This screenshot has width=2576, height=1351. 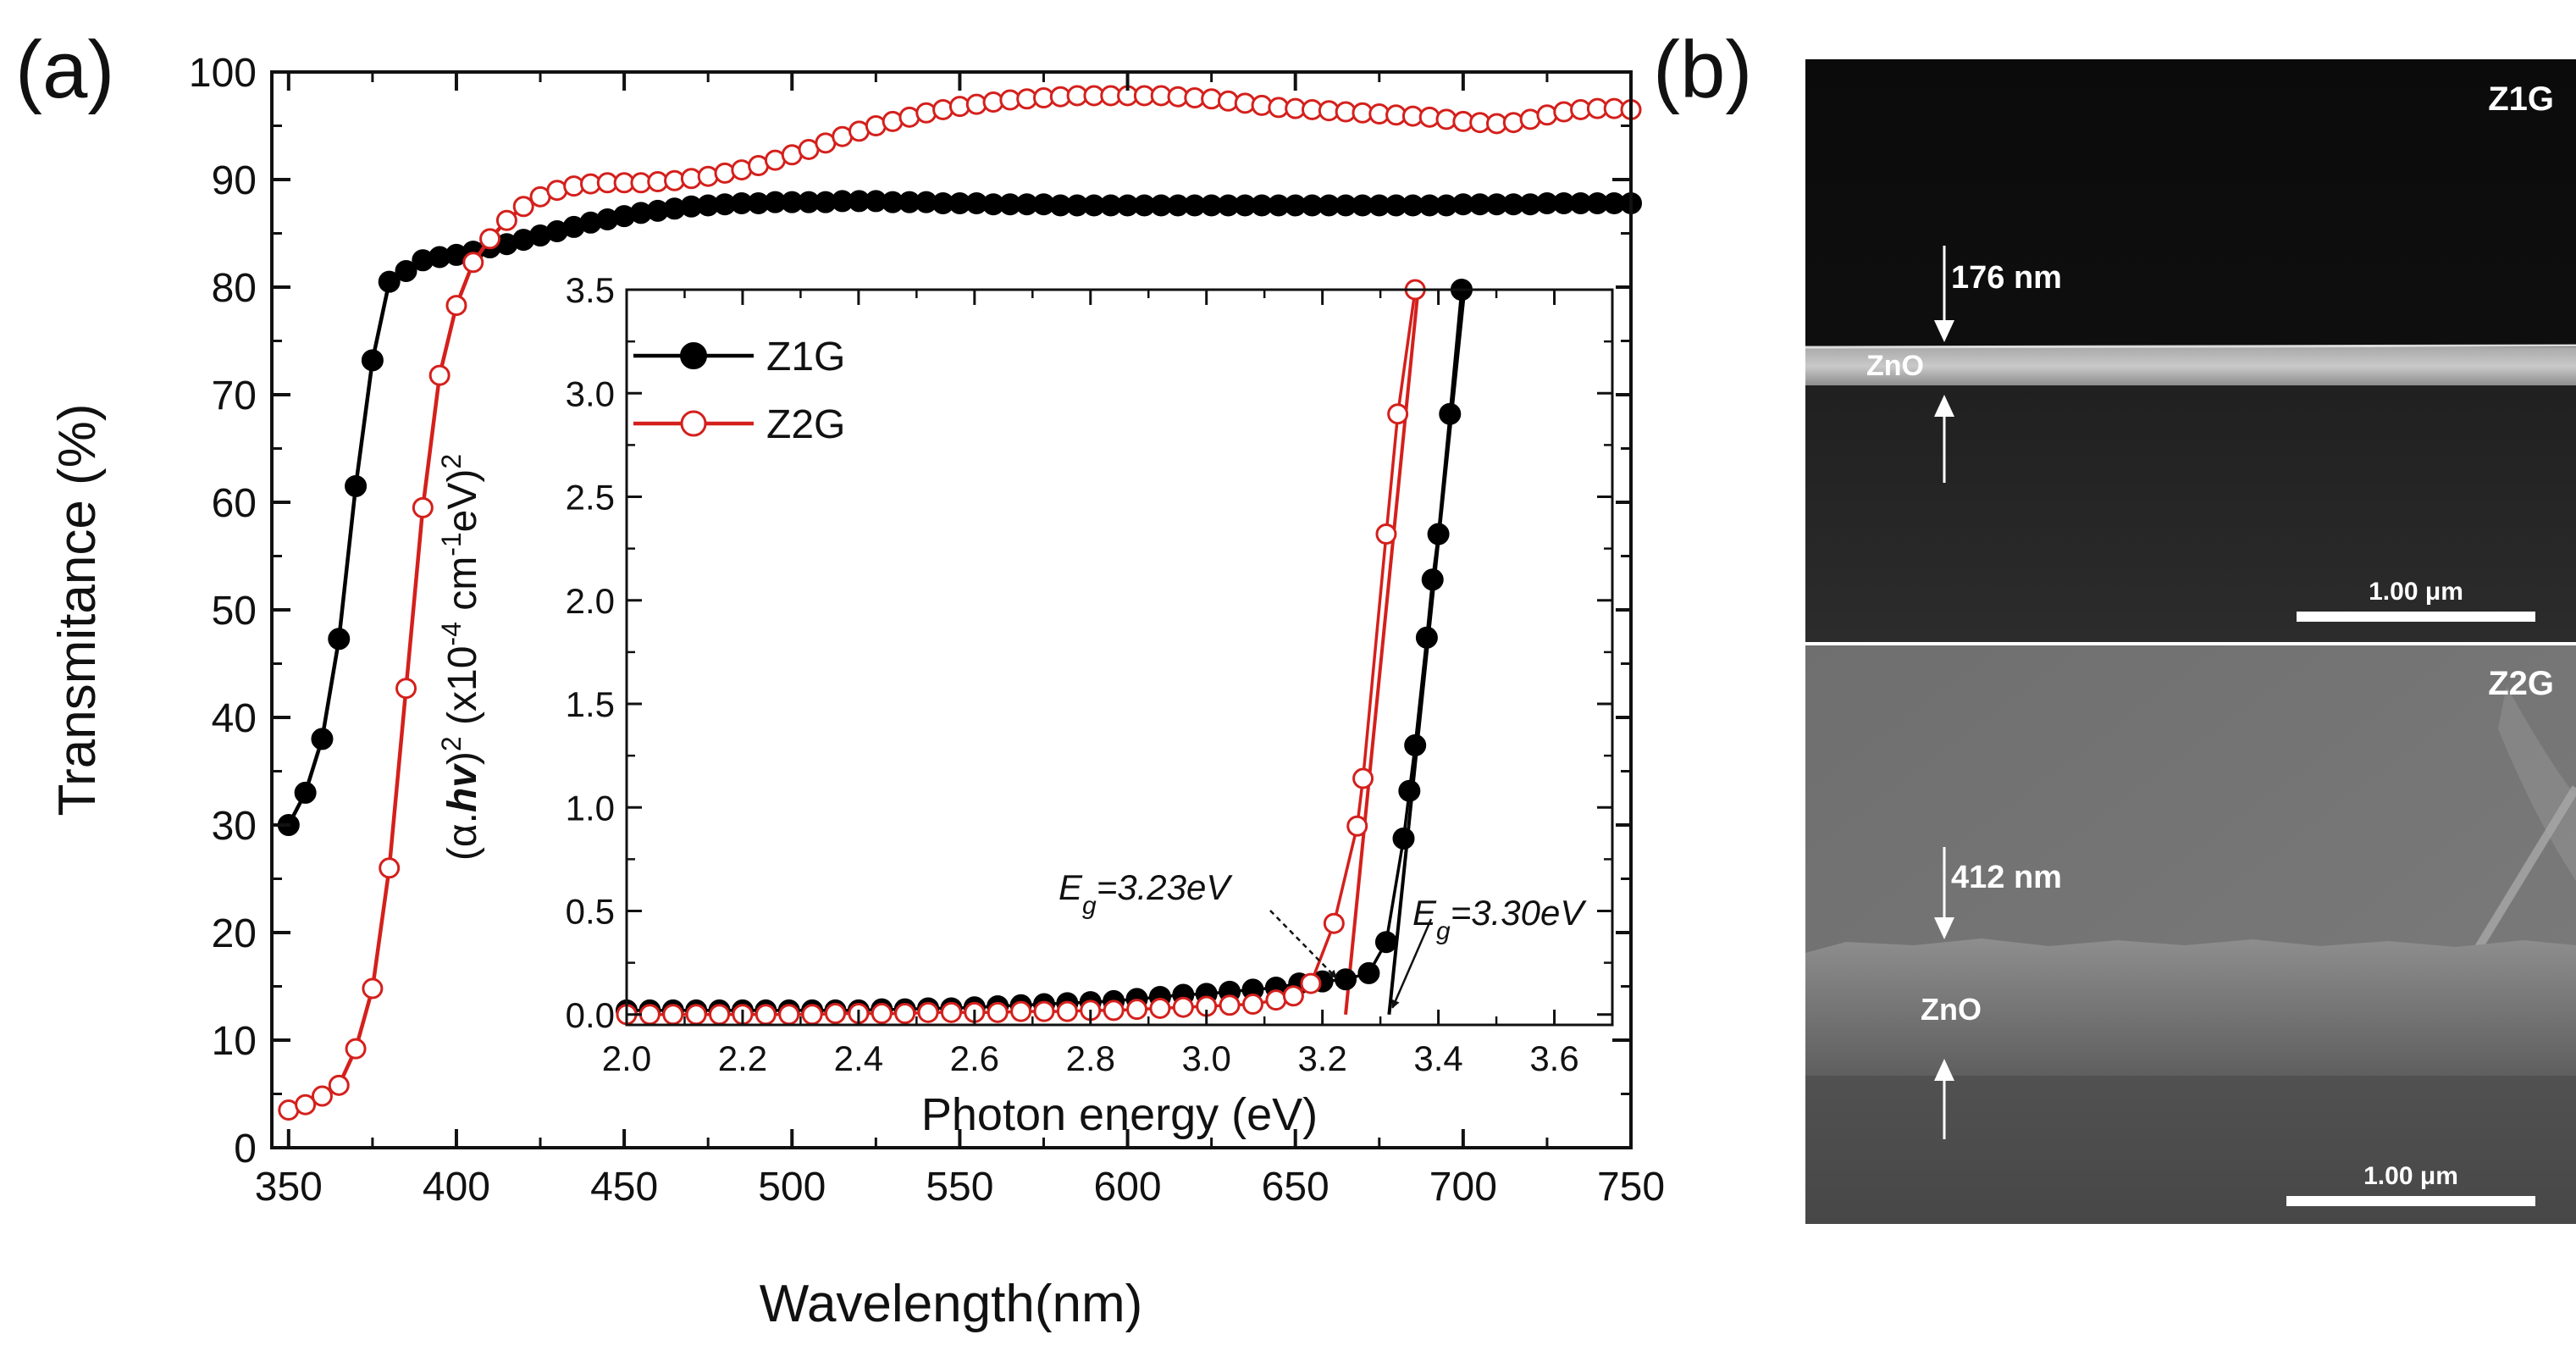 What do you see at coordinates (951, 1304) in the screenshot?
I see `main-x-axis-label: Wavelength(nm)` at bounding box center [951, 1304].